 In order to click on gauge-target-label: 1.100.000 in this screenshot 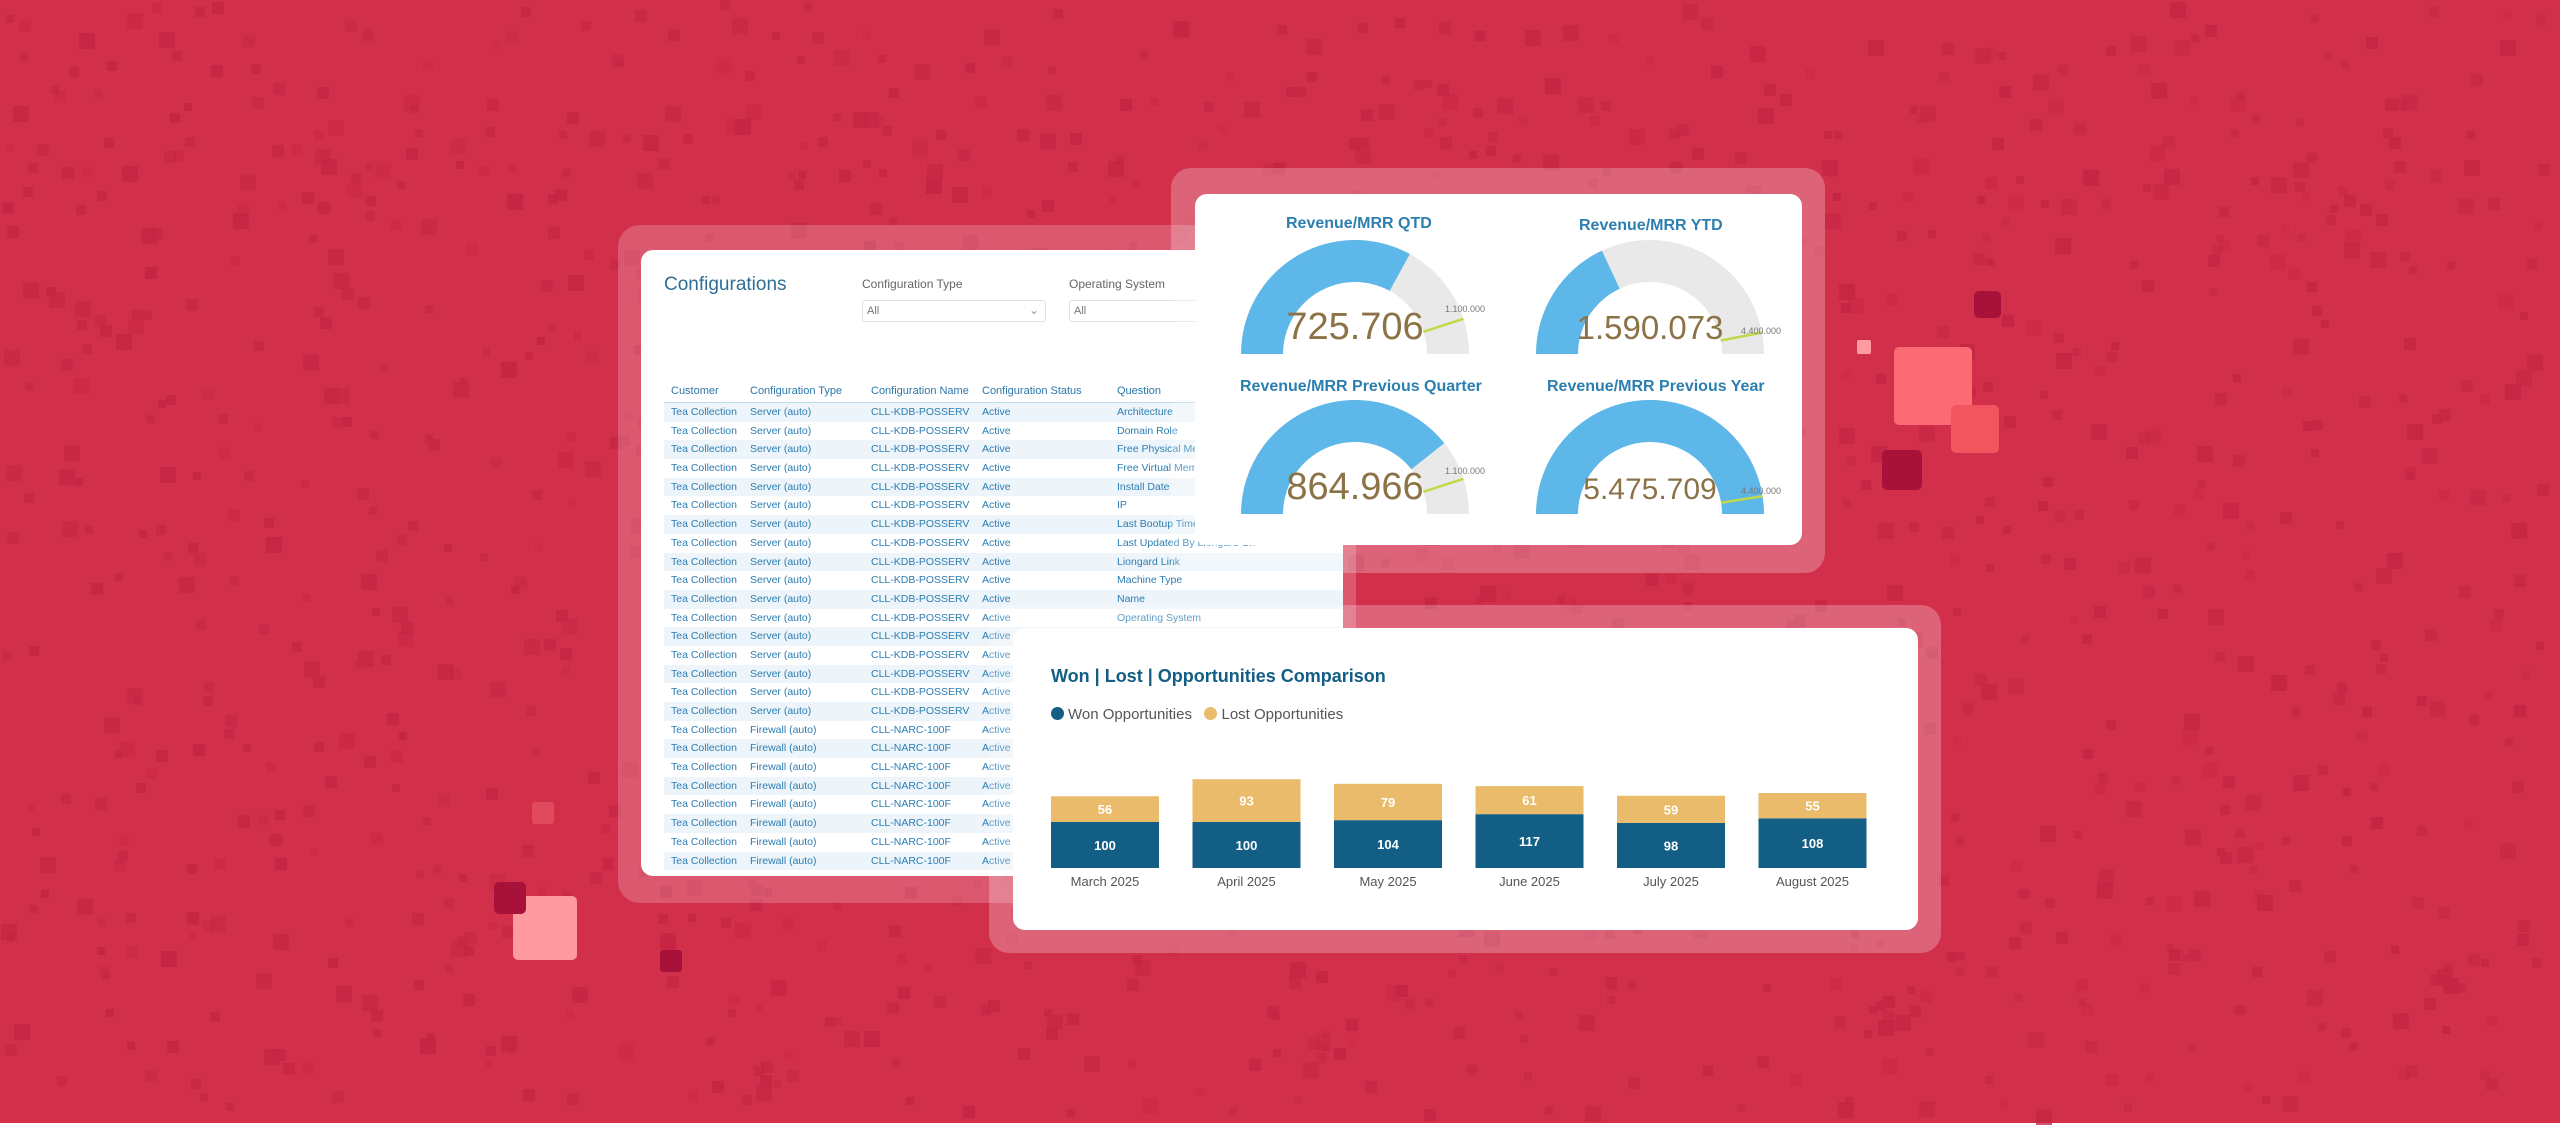, I will do `click(1465, 309)`.